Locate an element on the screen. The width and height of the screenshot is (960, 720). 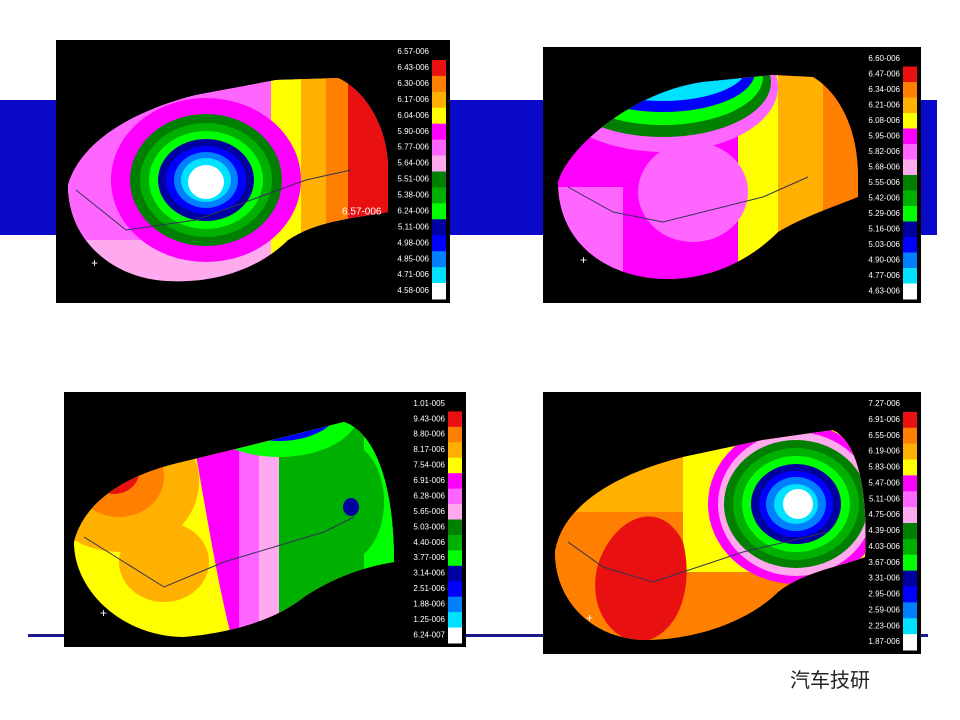
legend-label: 5.68-006 is located at coordinates (884, 166).